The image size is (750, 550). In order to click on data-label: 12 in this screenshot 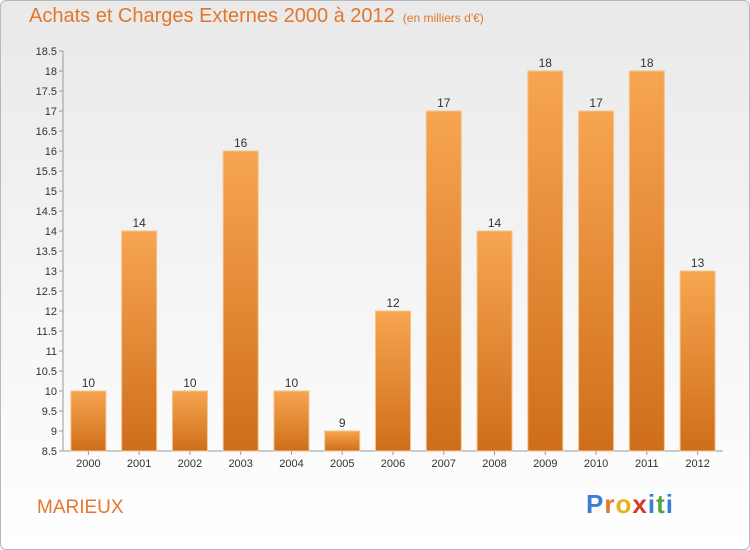, I will do `click(393, 303)`.